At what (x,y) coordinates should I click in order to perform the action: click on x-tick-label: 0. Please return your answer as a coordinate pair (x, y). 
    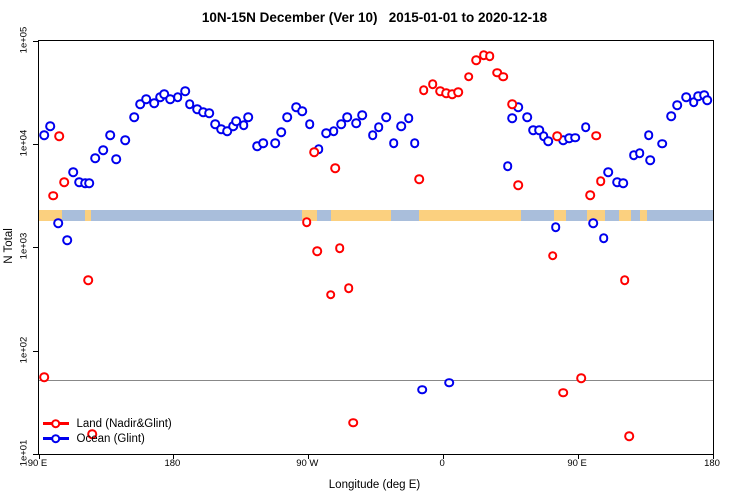
    Looking at the image, I should click on (442, 463).